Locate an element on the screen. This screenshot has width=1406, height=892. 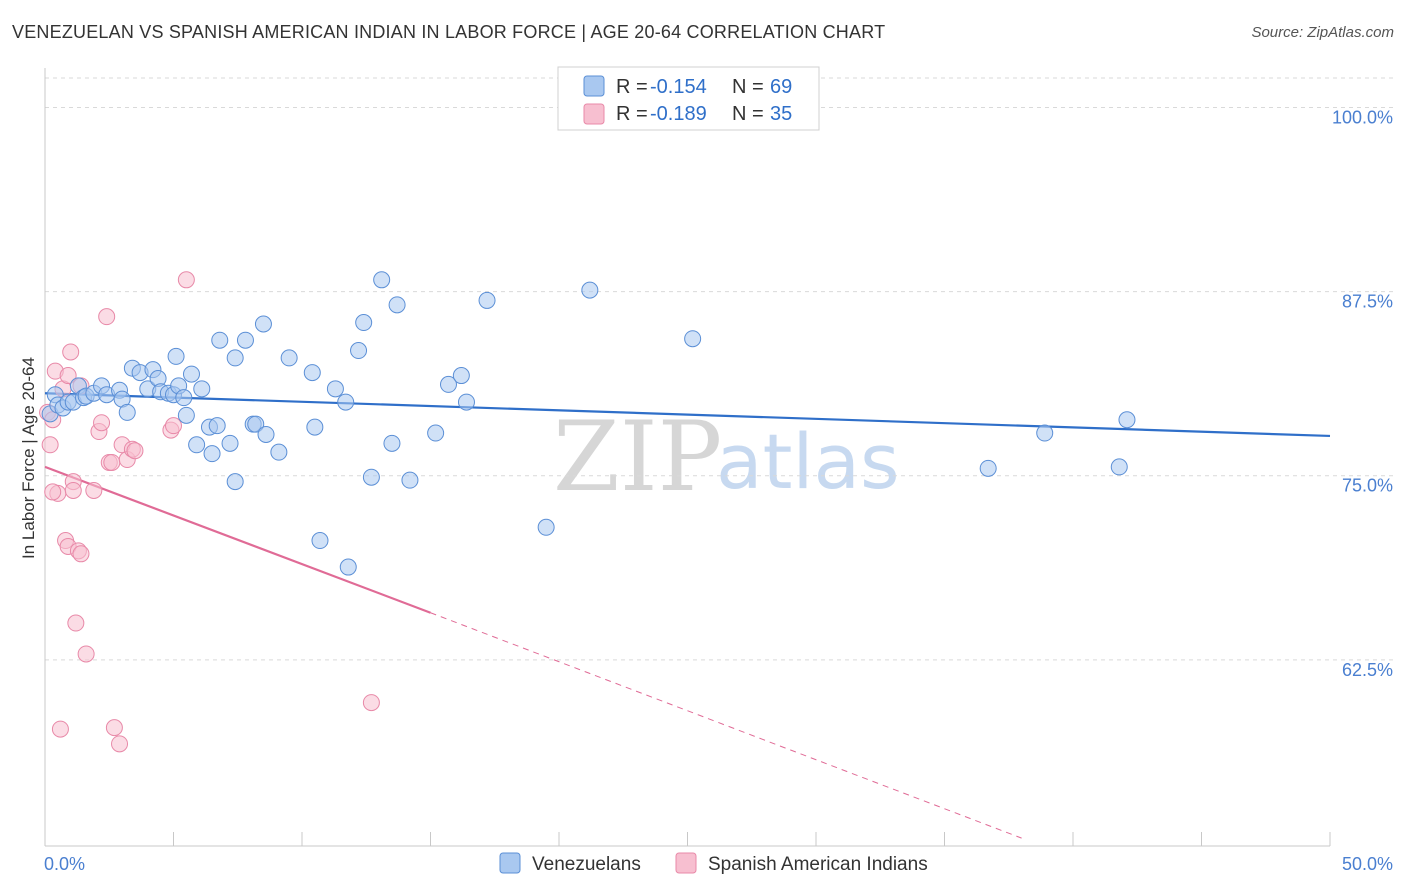
source-label: Source: ZipAtlas.com is located at coordinates (1322, 32).